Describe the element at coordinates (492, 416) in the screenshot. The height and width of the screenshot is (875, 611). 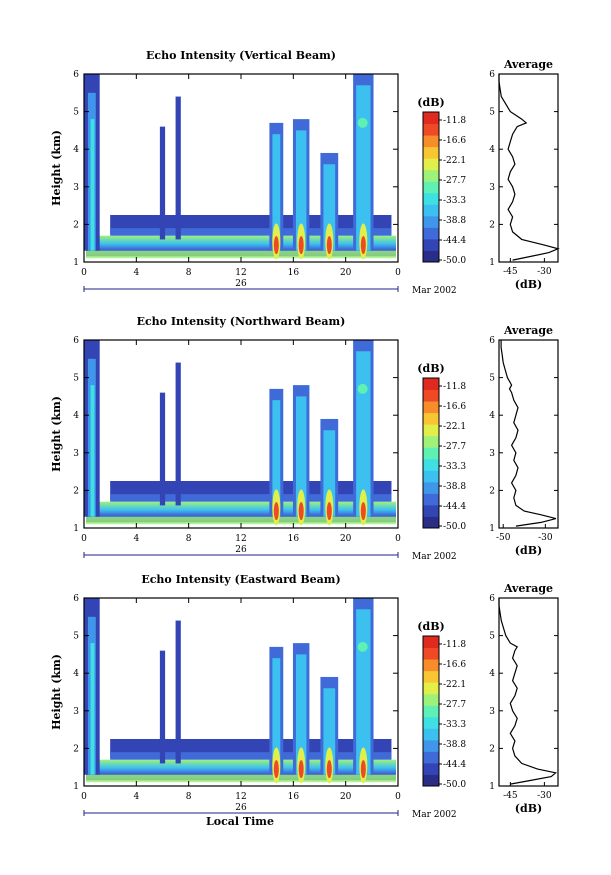
I see `profile-y-tick-label: 4` at that location.